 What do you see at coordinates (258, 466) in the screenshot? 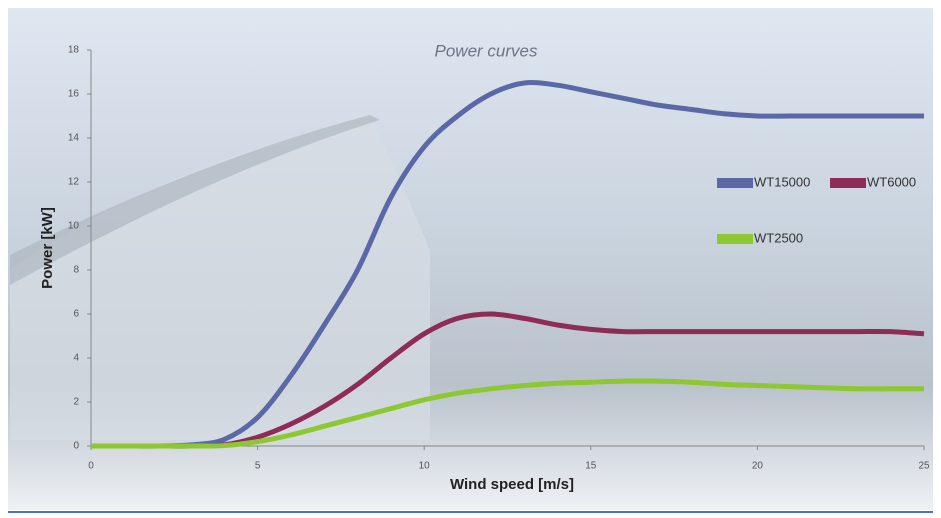
I see `x-tick-label: 5` at bounding box center [258, 466].